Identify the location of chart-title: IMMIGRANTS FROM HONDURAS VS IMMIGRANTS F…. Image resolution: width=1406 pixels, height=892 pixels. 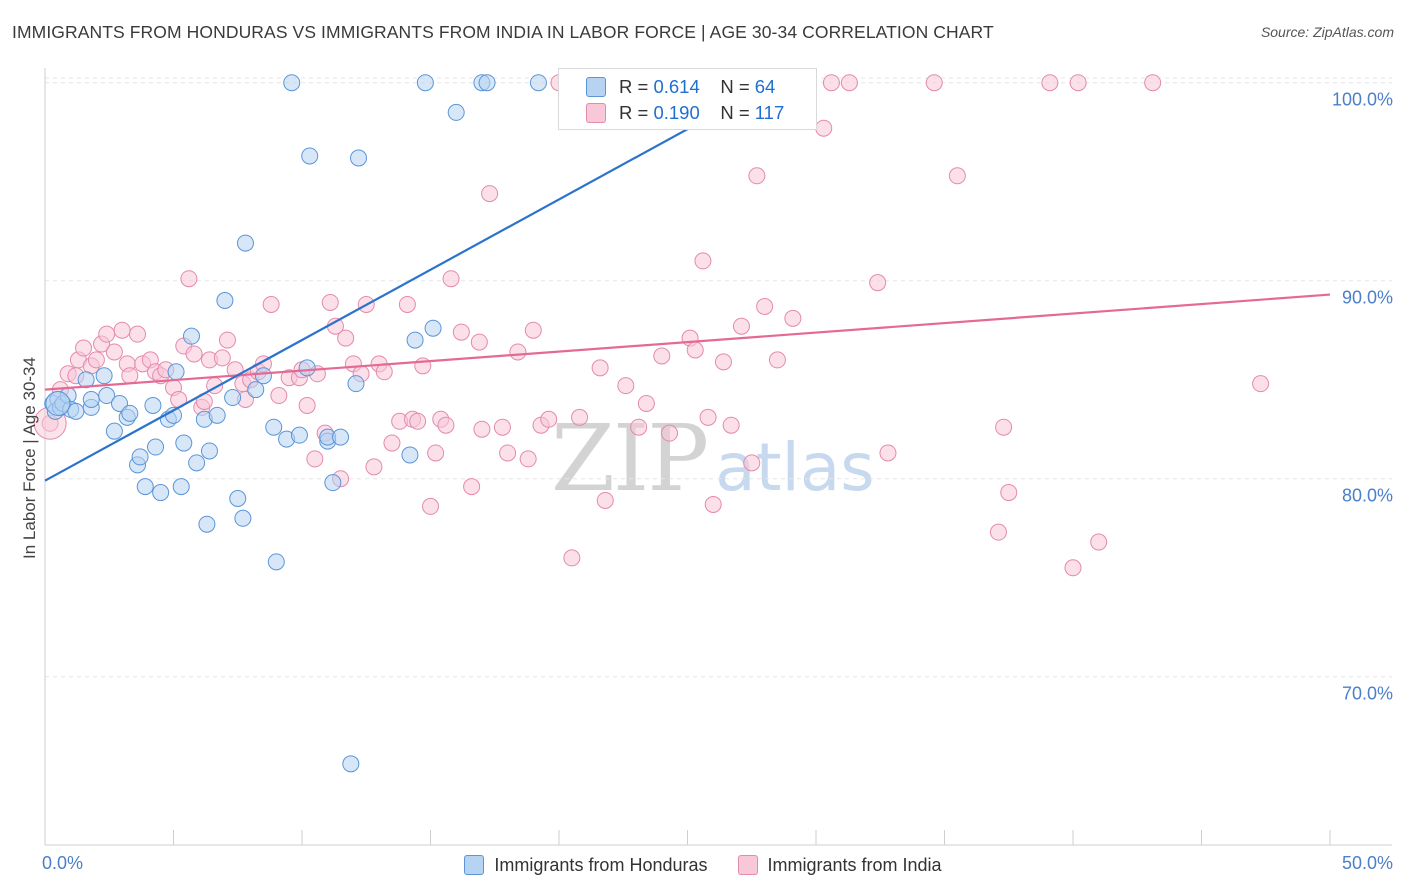
(503, 32).